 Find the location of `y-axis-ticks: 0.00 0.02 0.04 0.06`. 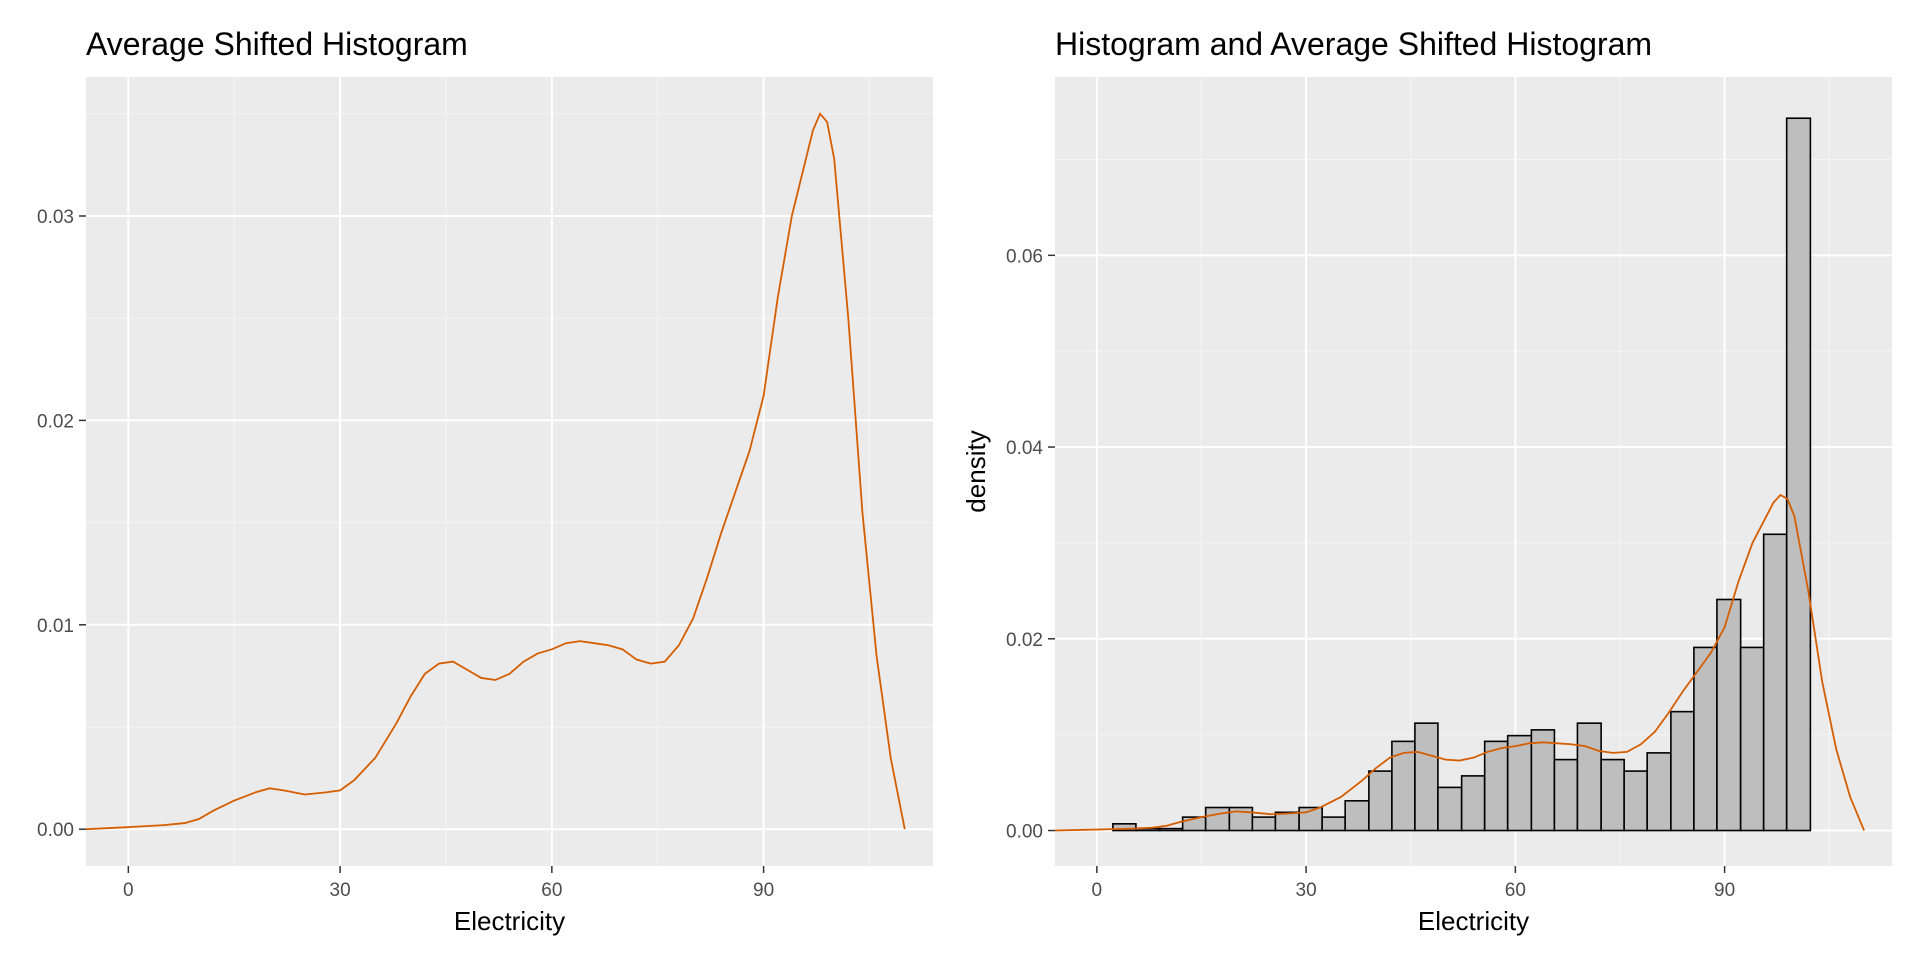

y-axis-ticks: 0.00 0.02 0.04 0.06 is located at coordinates (1030, 544).